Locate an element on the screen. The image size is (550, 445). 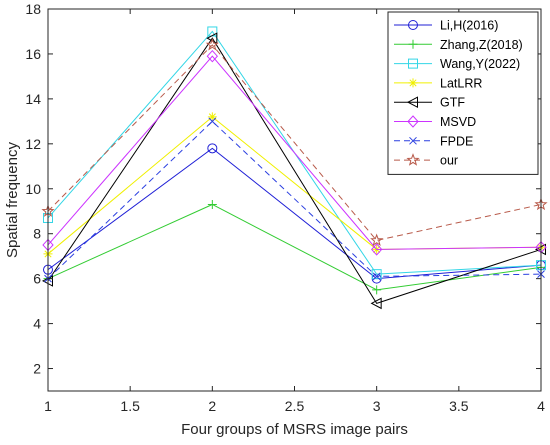
legend-entry: Zhang,Z(2018) is located at coordinates (458, 45).